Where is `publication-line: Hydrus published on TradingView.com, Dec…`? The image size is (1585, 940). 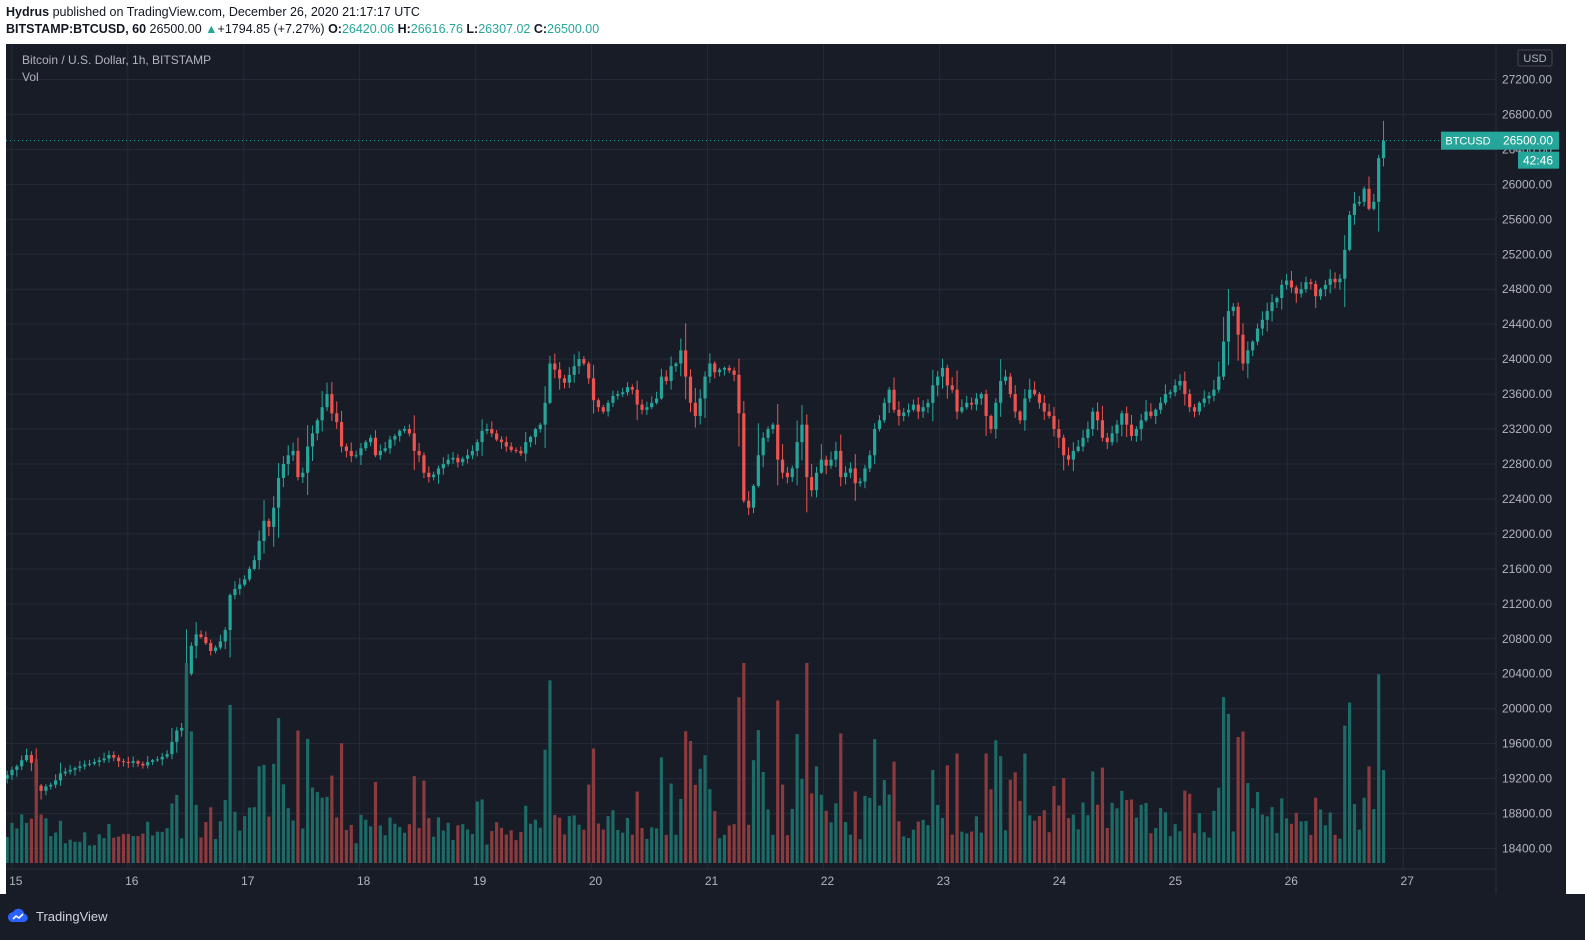 publication-line: Hydrus published on TradingView.com, Dec… is located at coordinates (213, 12).